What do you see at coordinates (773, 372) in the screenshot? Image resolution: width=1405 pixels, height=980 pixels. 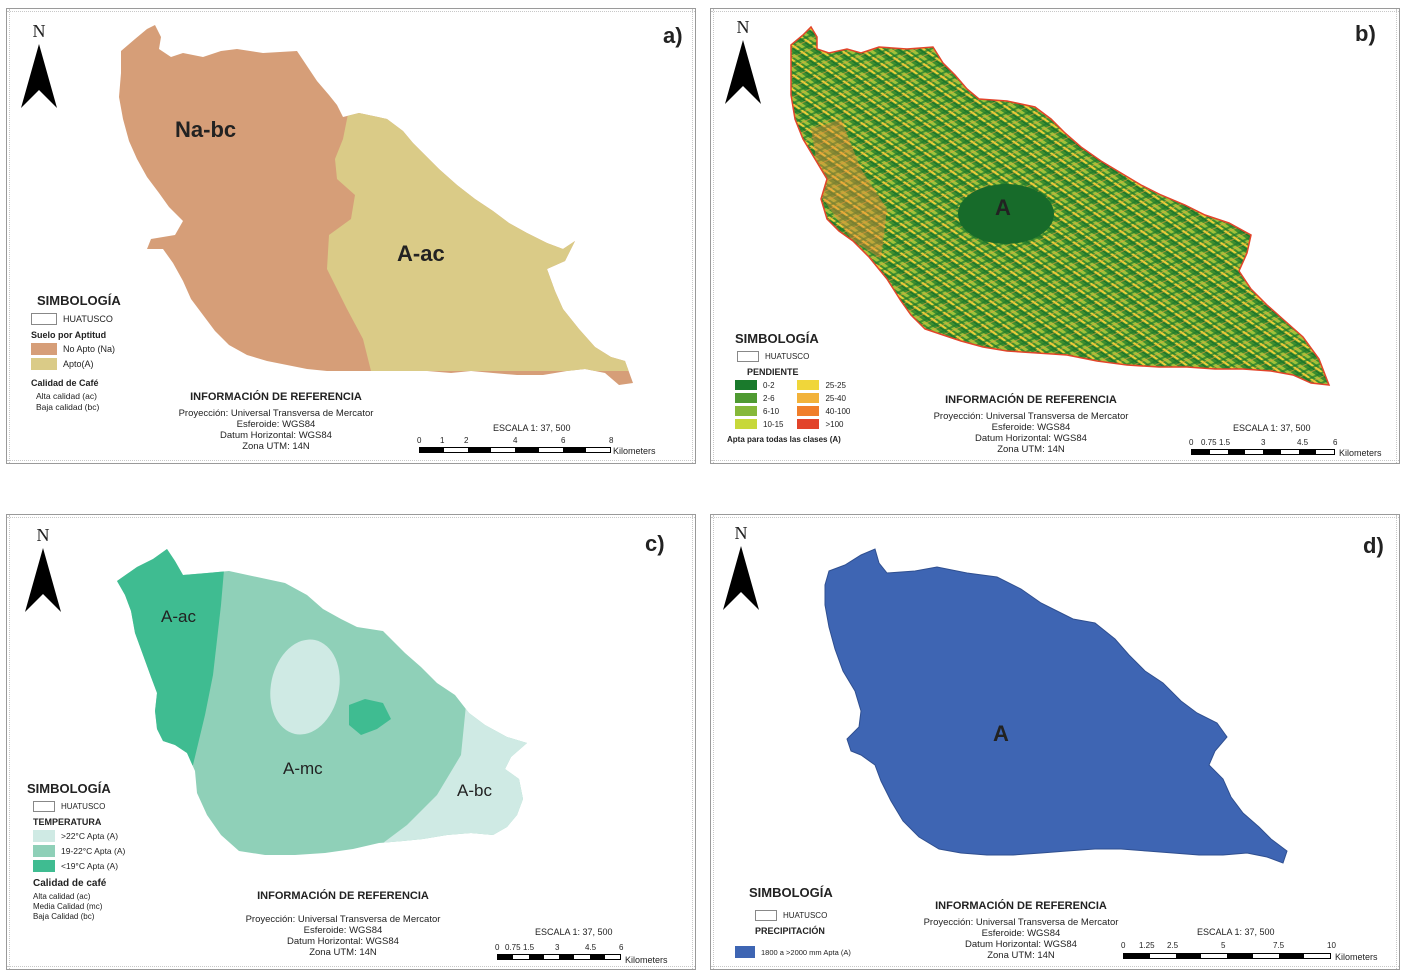 I see `legend-subtitle: PENDIENTE` at bounding box center [773, 372].